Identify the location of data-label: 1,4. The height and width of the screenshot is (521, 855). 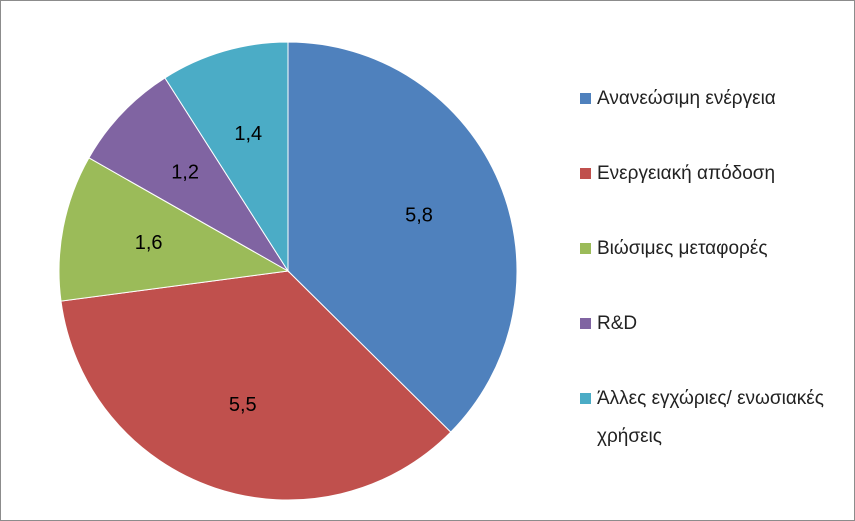
(248, 134).